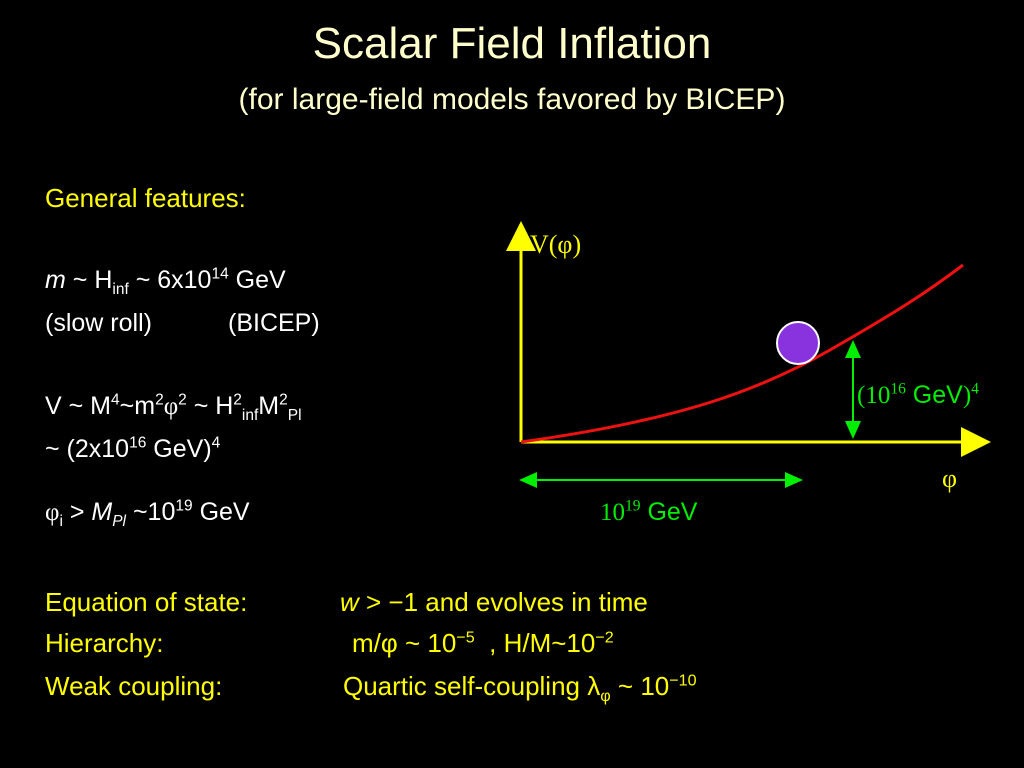  I want to click on summary-label: Hierarchy:, so click(104, 643).